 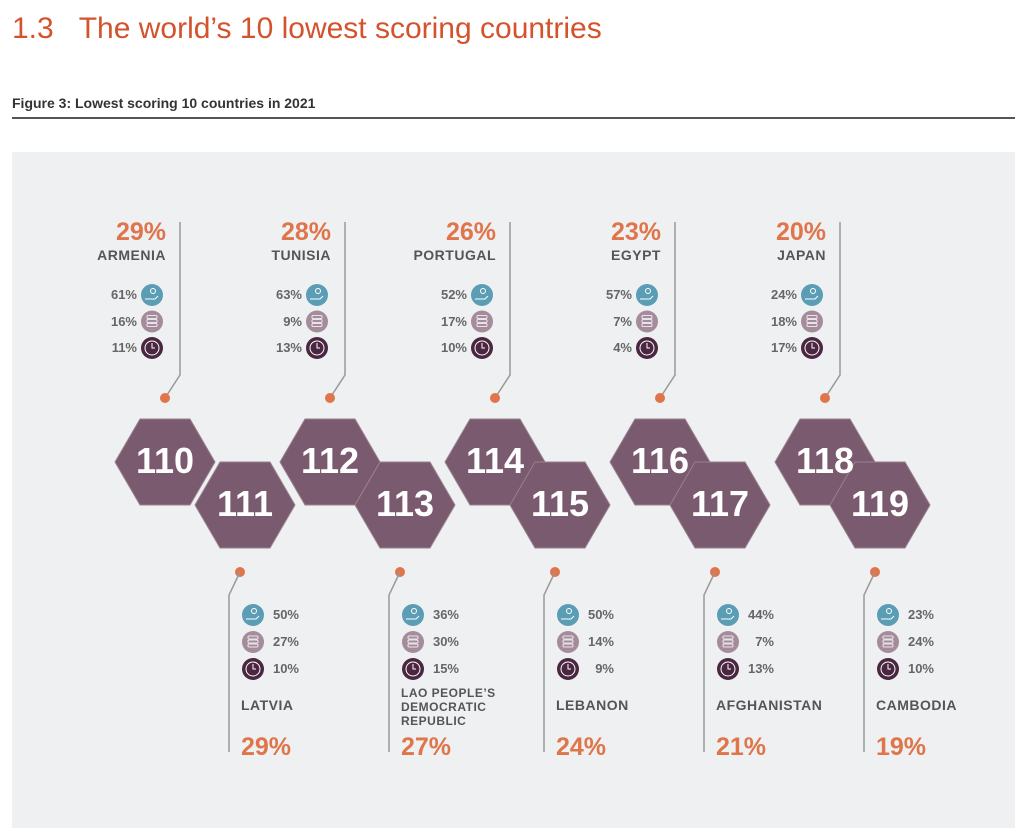 I want to click on country-name: LEBANON, so click(x=592, y=705).